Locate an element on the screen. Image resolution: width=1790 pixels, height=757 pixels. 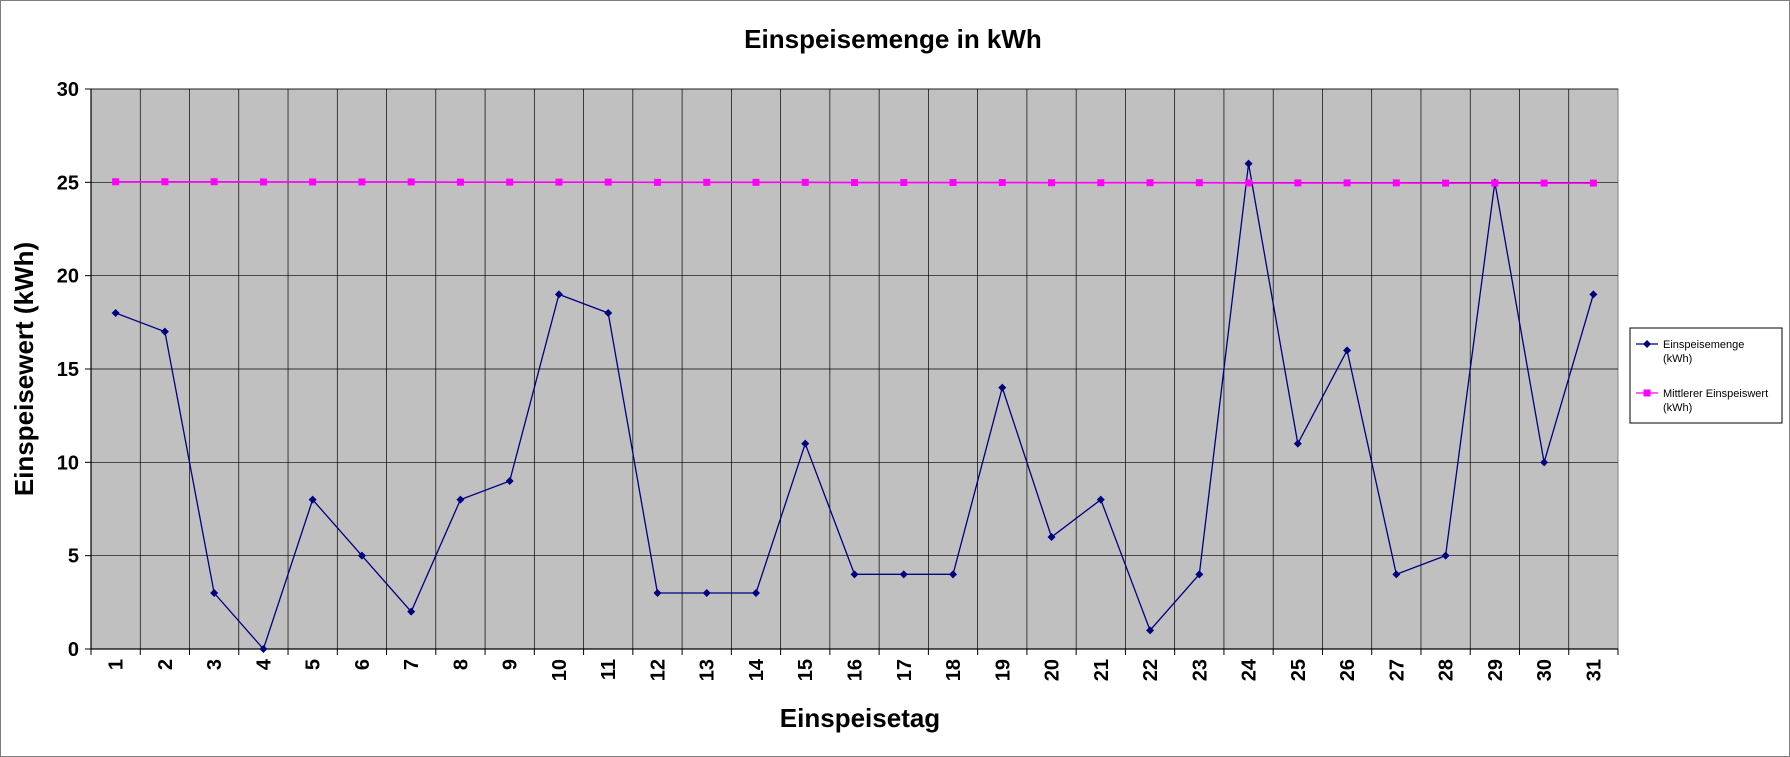
legend-label-mittlerer-1: Mittlerer Einspeiswert is located at coordinates (1715, 394).